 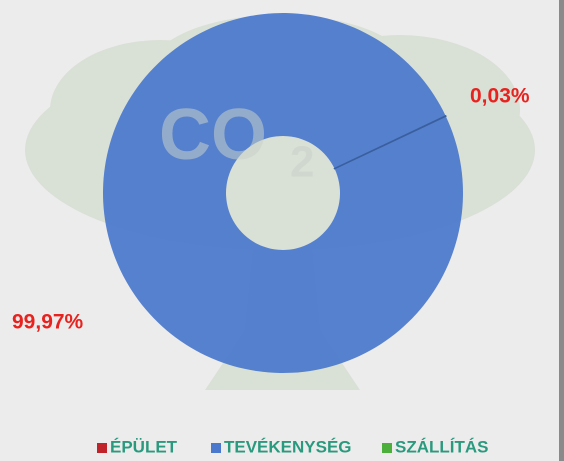 I want to click on watermark-sub: 2, so click(x=302, y=162).